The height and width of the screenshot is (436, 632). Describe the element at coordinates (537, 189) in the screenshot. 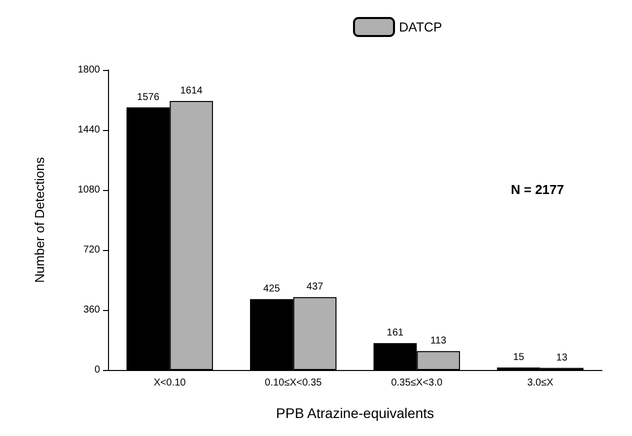

I see `annotation: N = 2177` at that location.